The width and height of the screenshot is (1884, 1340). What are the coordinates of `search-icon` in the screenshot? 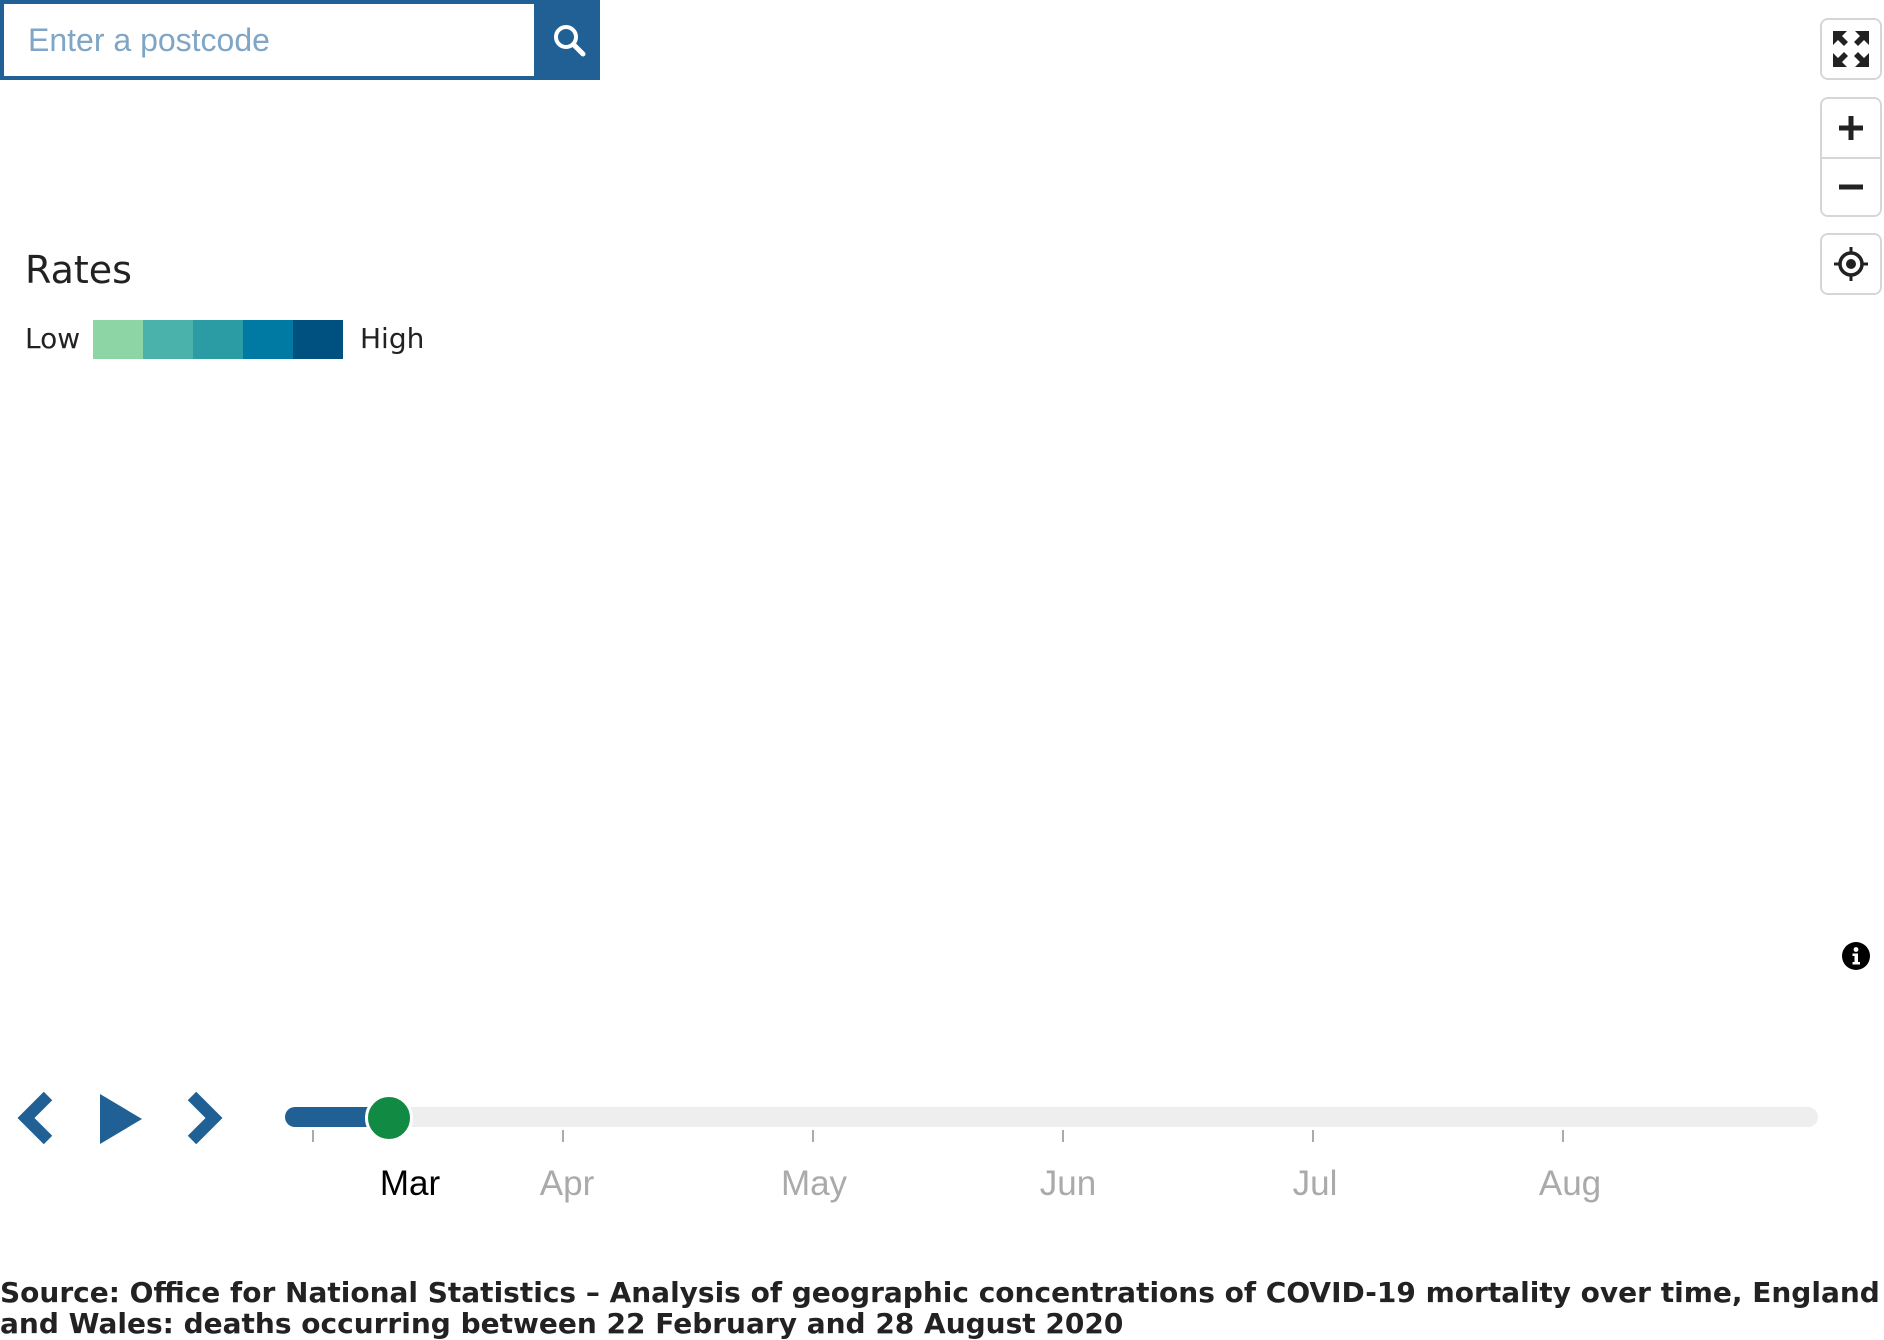 It's located at (570, 41).